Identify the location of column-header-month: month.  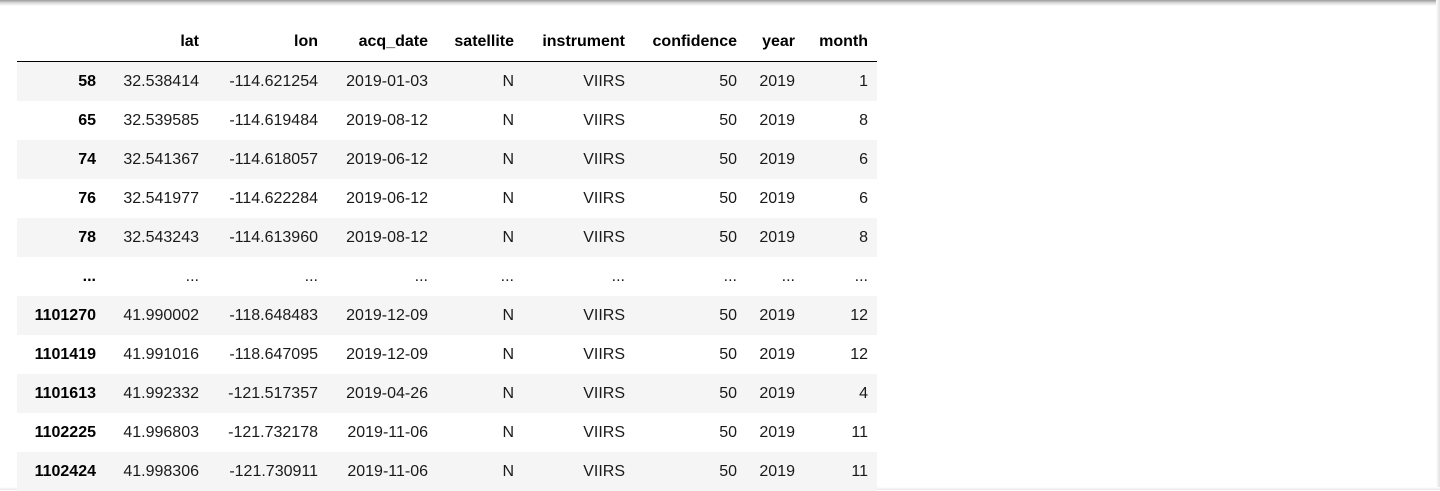
(840, 42).